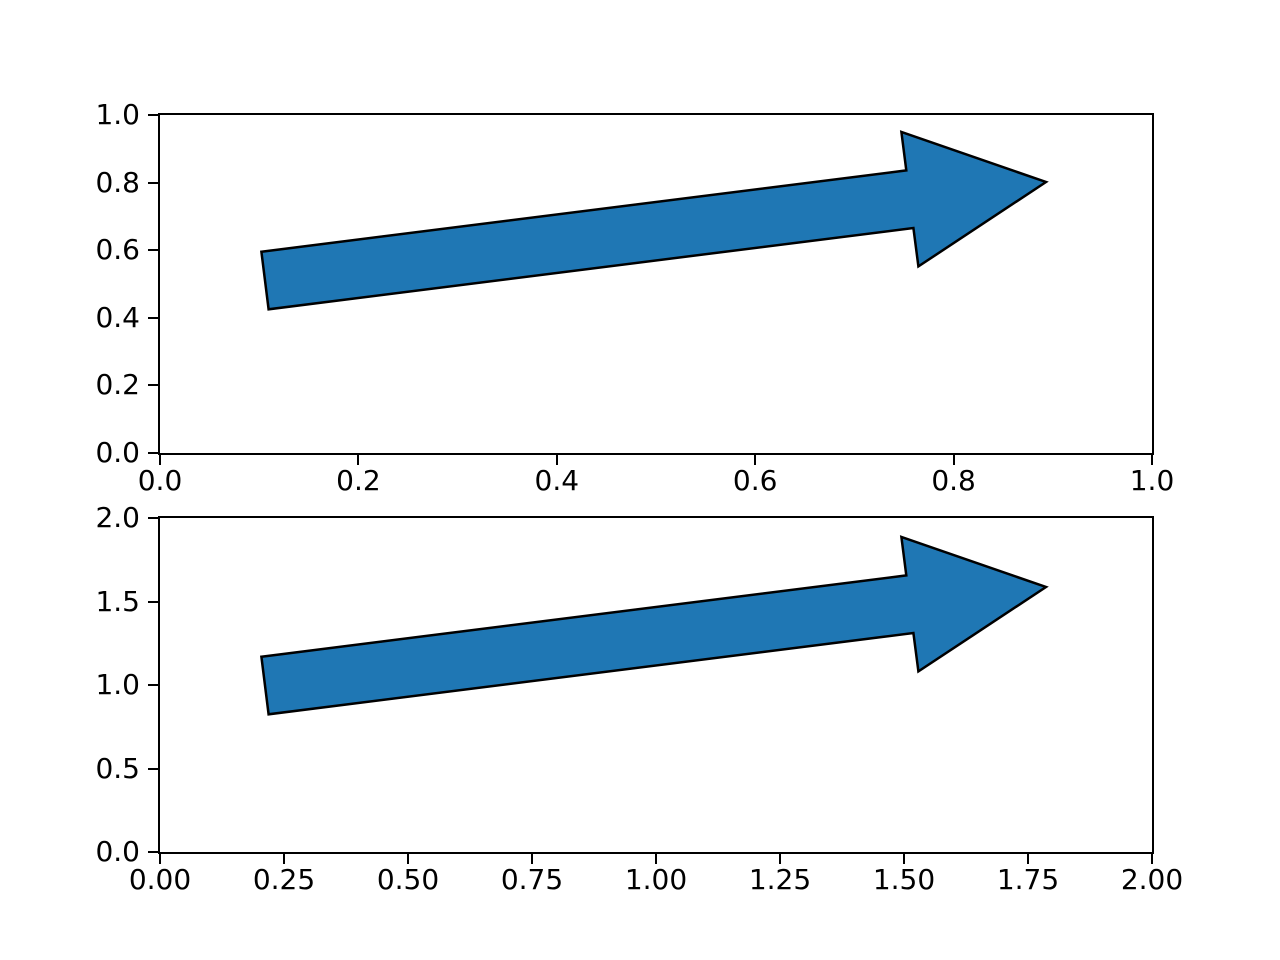 This screenshot has height=960, width=1280. Describe the element at coordinates (408, 879) in the screenshot. I see `x-tick-label: 0.50` at that location.